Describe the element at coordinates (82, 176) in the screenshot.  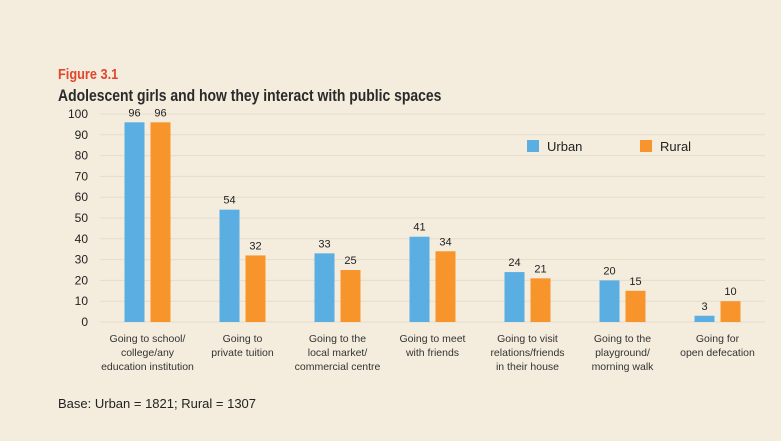
I see `y-tick-label: 70` at that location.